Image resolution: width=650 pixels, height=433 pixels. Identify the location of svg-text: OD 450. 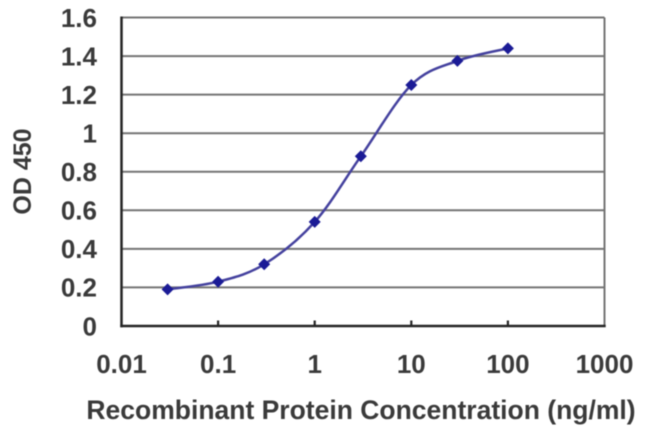
(23, 171).